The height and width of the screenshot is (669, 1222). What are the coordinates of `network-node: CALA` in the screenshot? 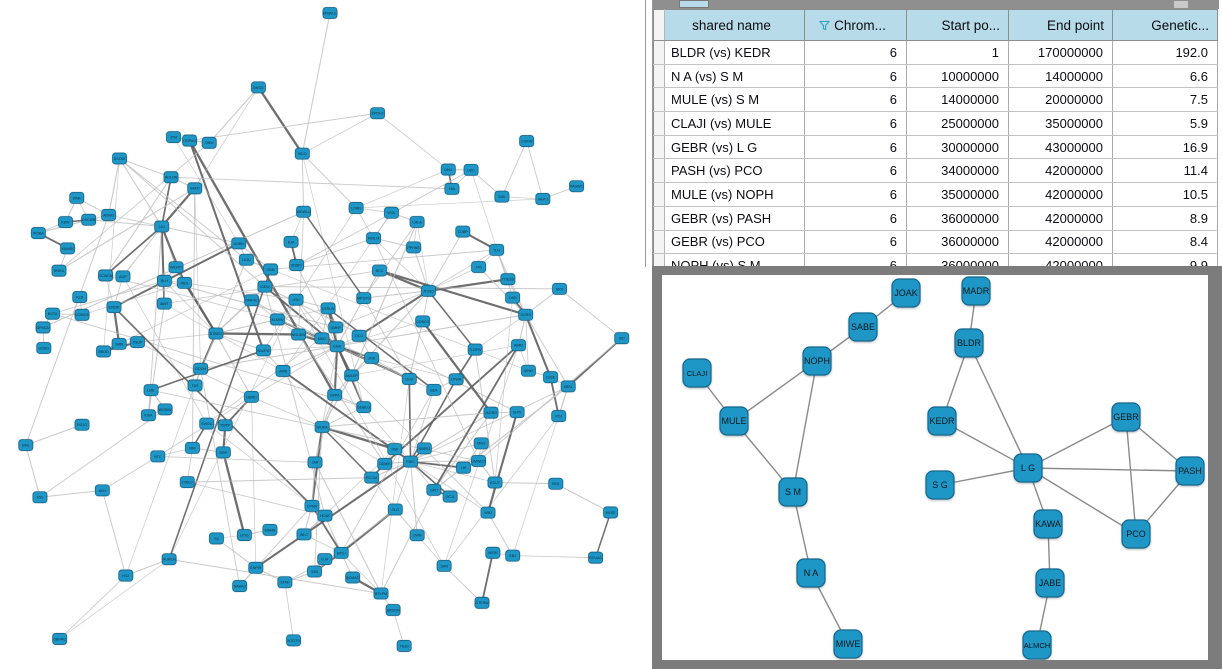 It's located at (417, 222).